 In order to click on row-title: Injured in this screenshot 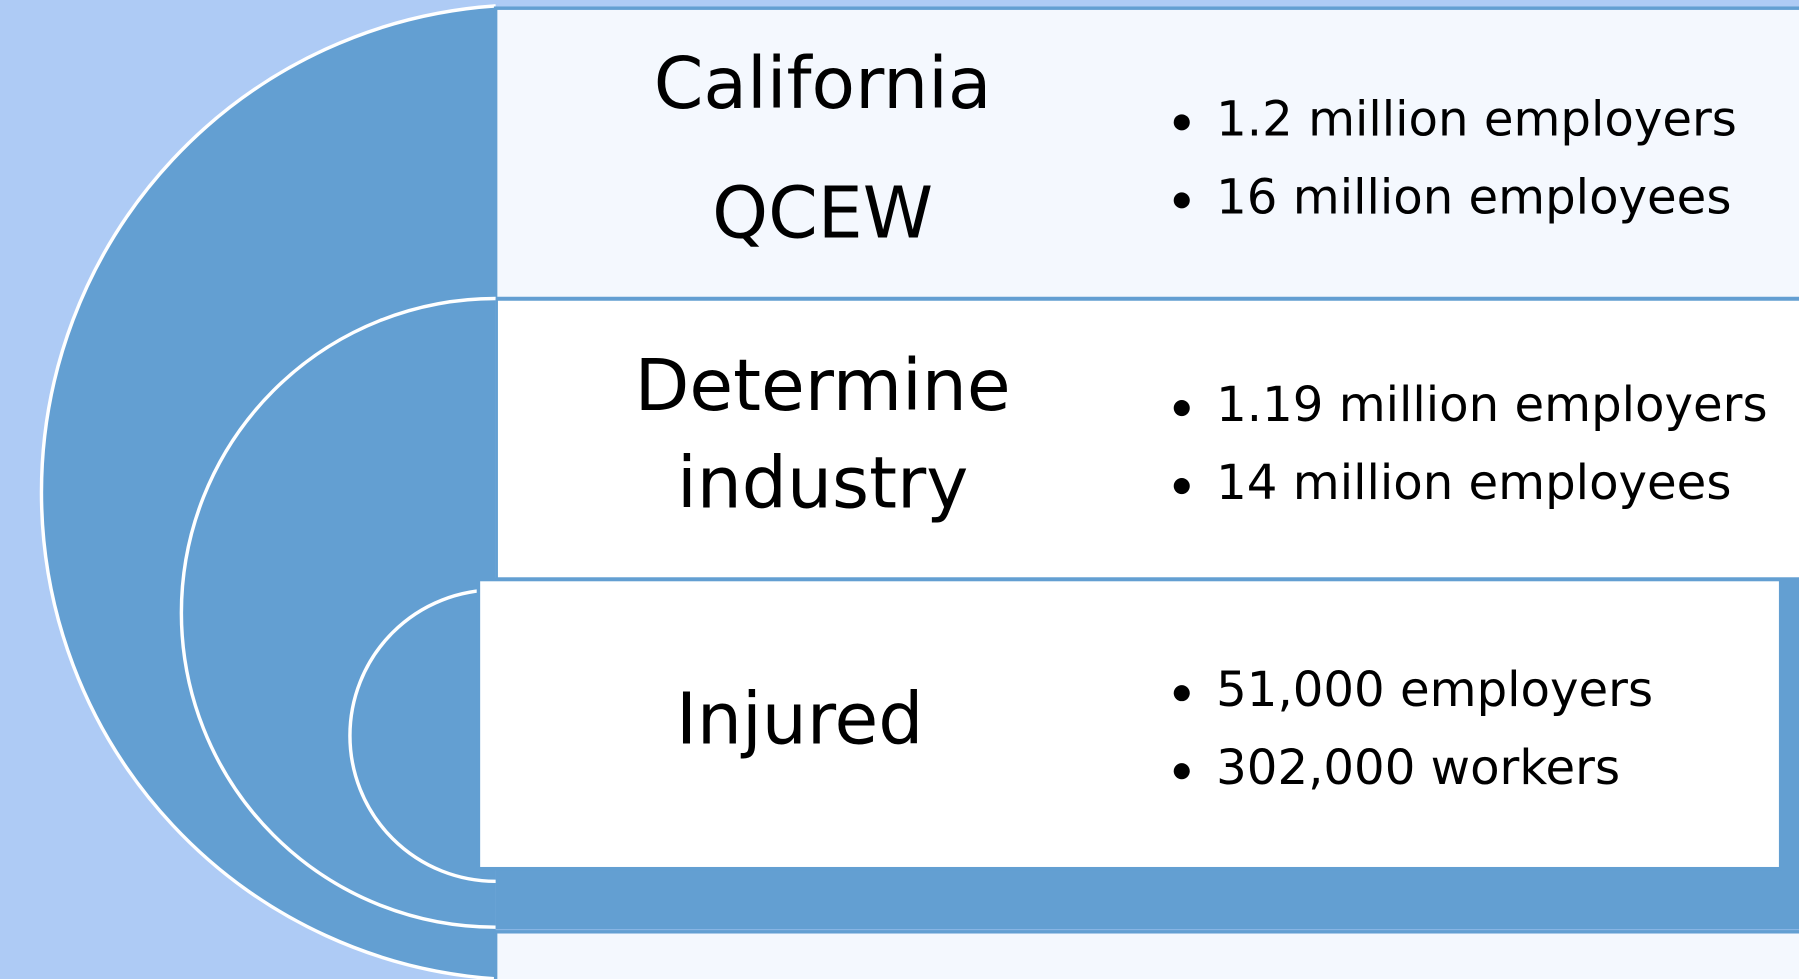, I will do `click(799, 719)`.